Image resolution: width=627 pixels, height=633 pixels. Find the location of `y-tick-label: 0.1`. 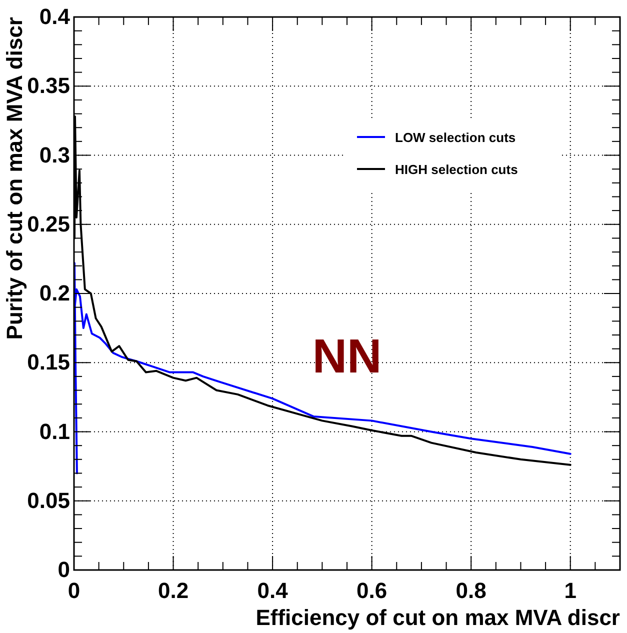

y-tick-label: 0.1 is located at coordinates (54, 431).